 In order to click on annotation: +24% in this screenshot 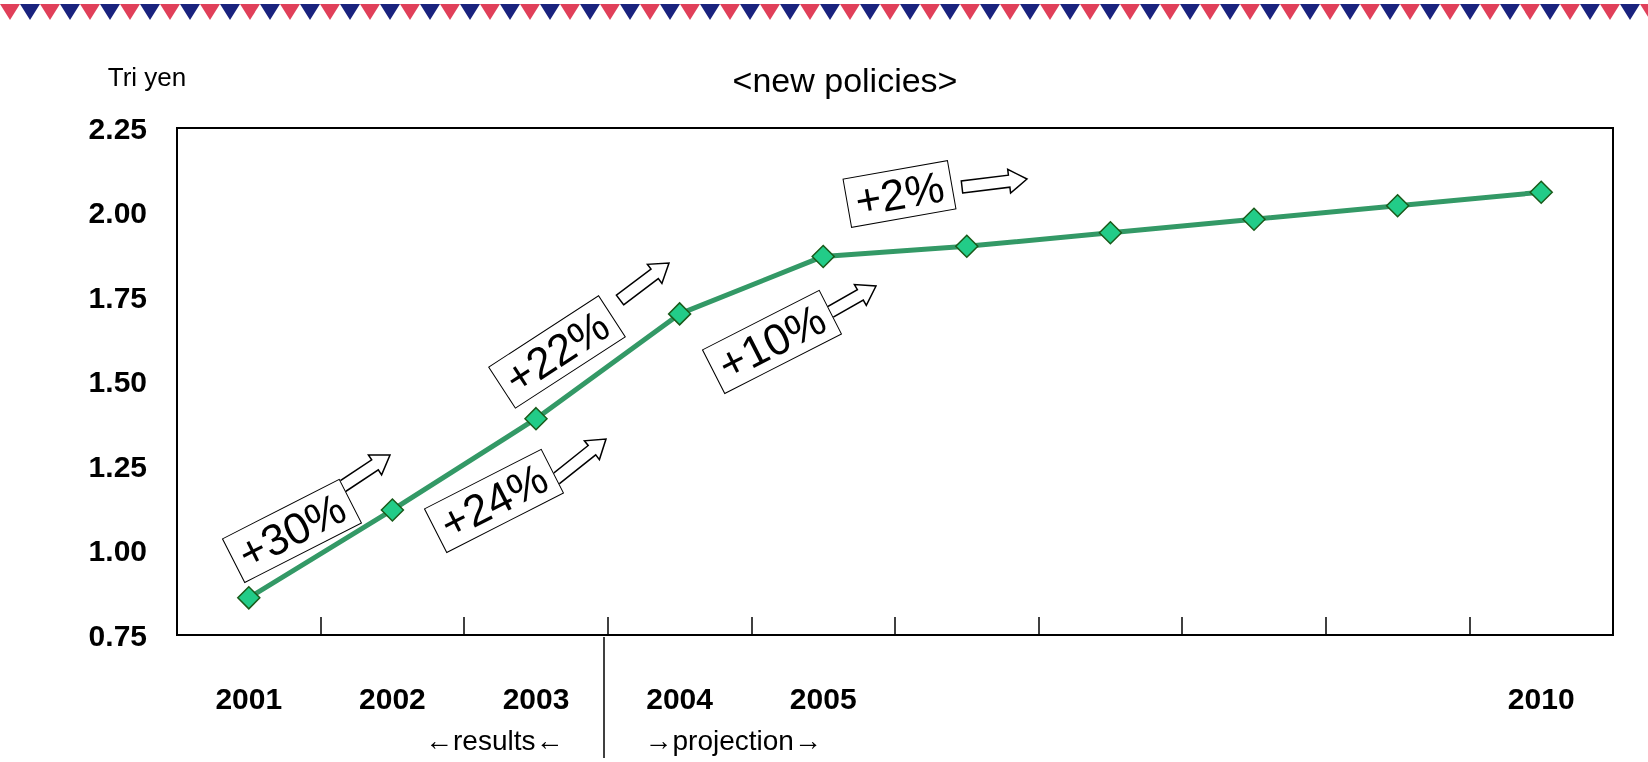, I will do `click(493, 501)`.